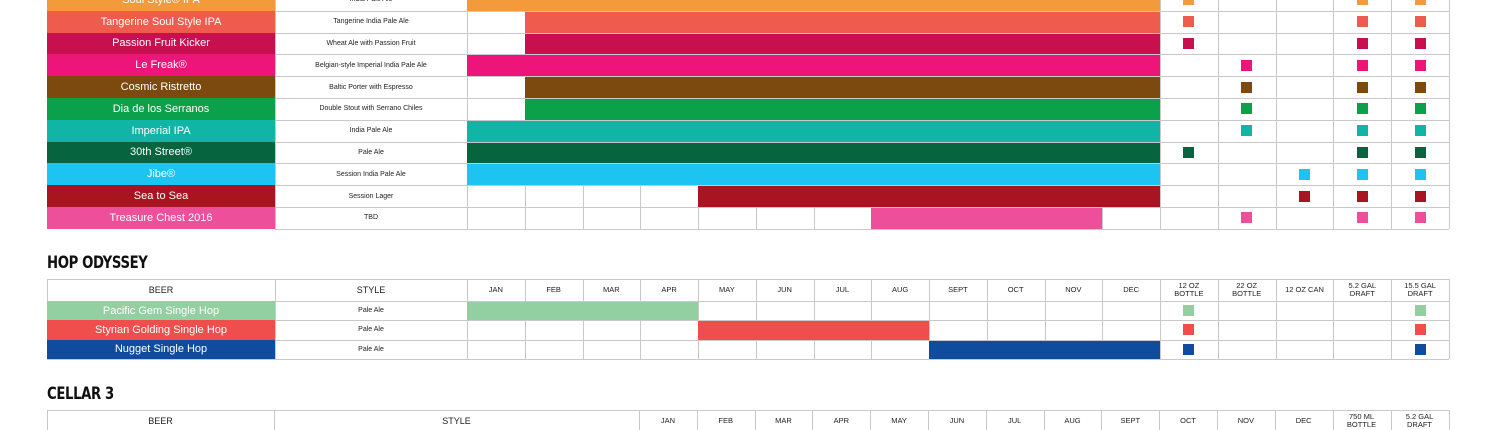 The image size is (1500, 430). Describe the element at coordinates (161, 290) in the screenshot. I see `header-beer: BEER` at that location.